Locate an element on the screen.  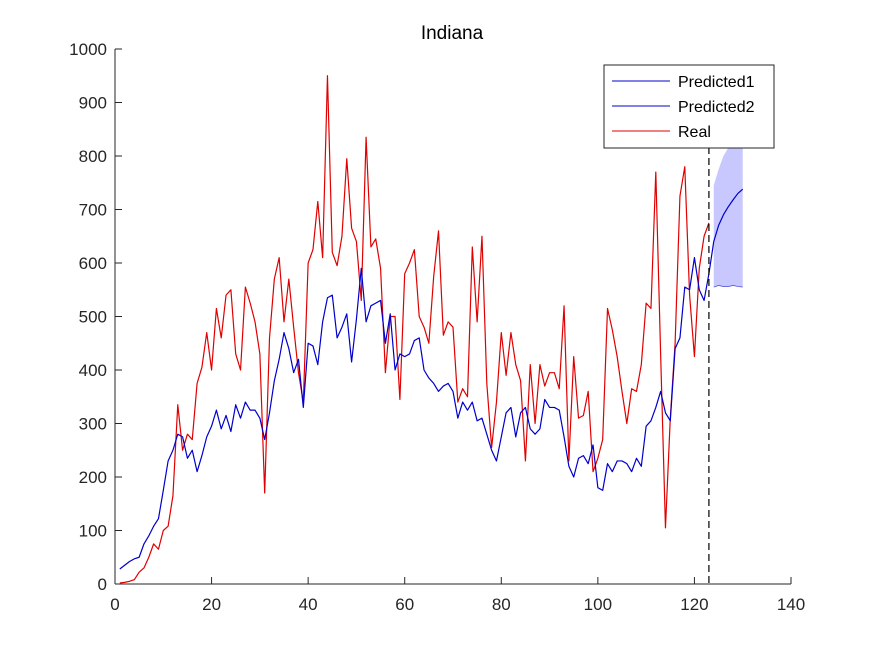
band-lower-edge is located at coordinates (728, 286).